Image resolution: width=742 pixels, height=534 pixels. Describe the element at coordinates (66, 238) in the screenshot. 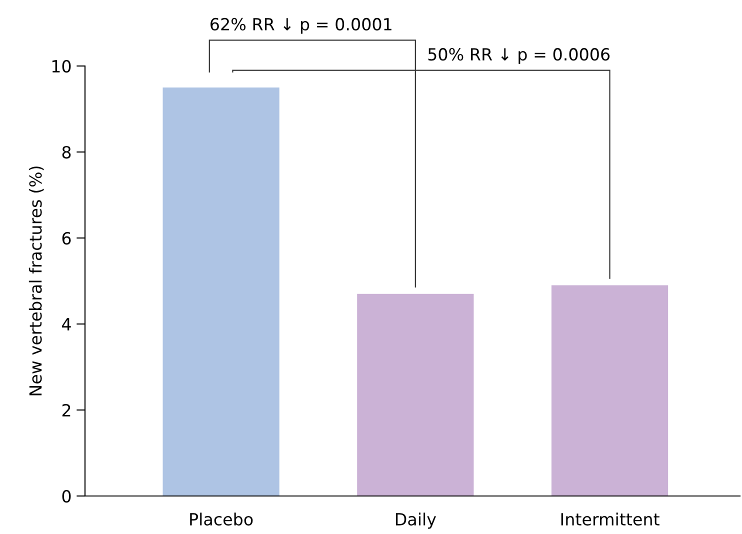

I see `y-tick-label: 6` at that location.